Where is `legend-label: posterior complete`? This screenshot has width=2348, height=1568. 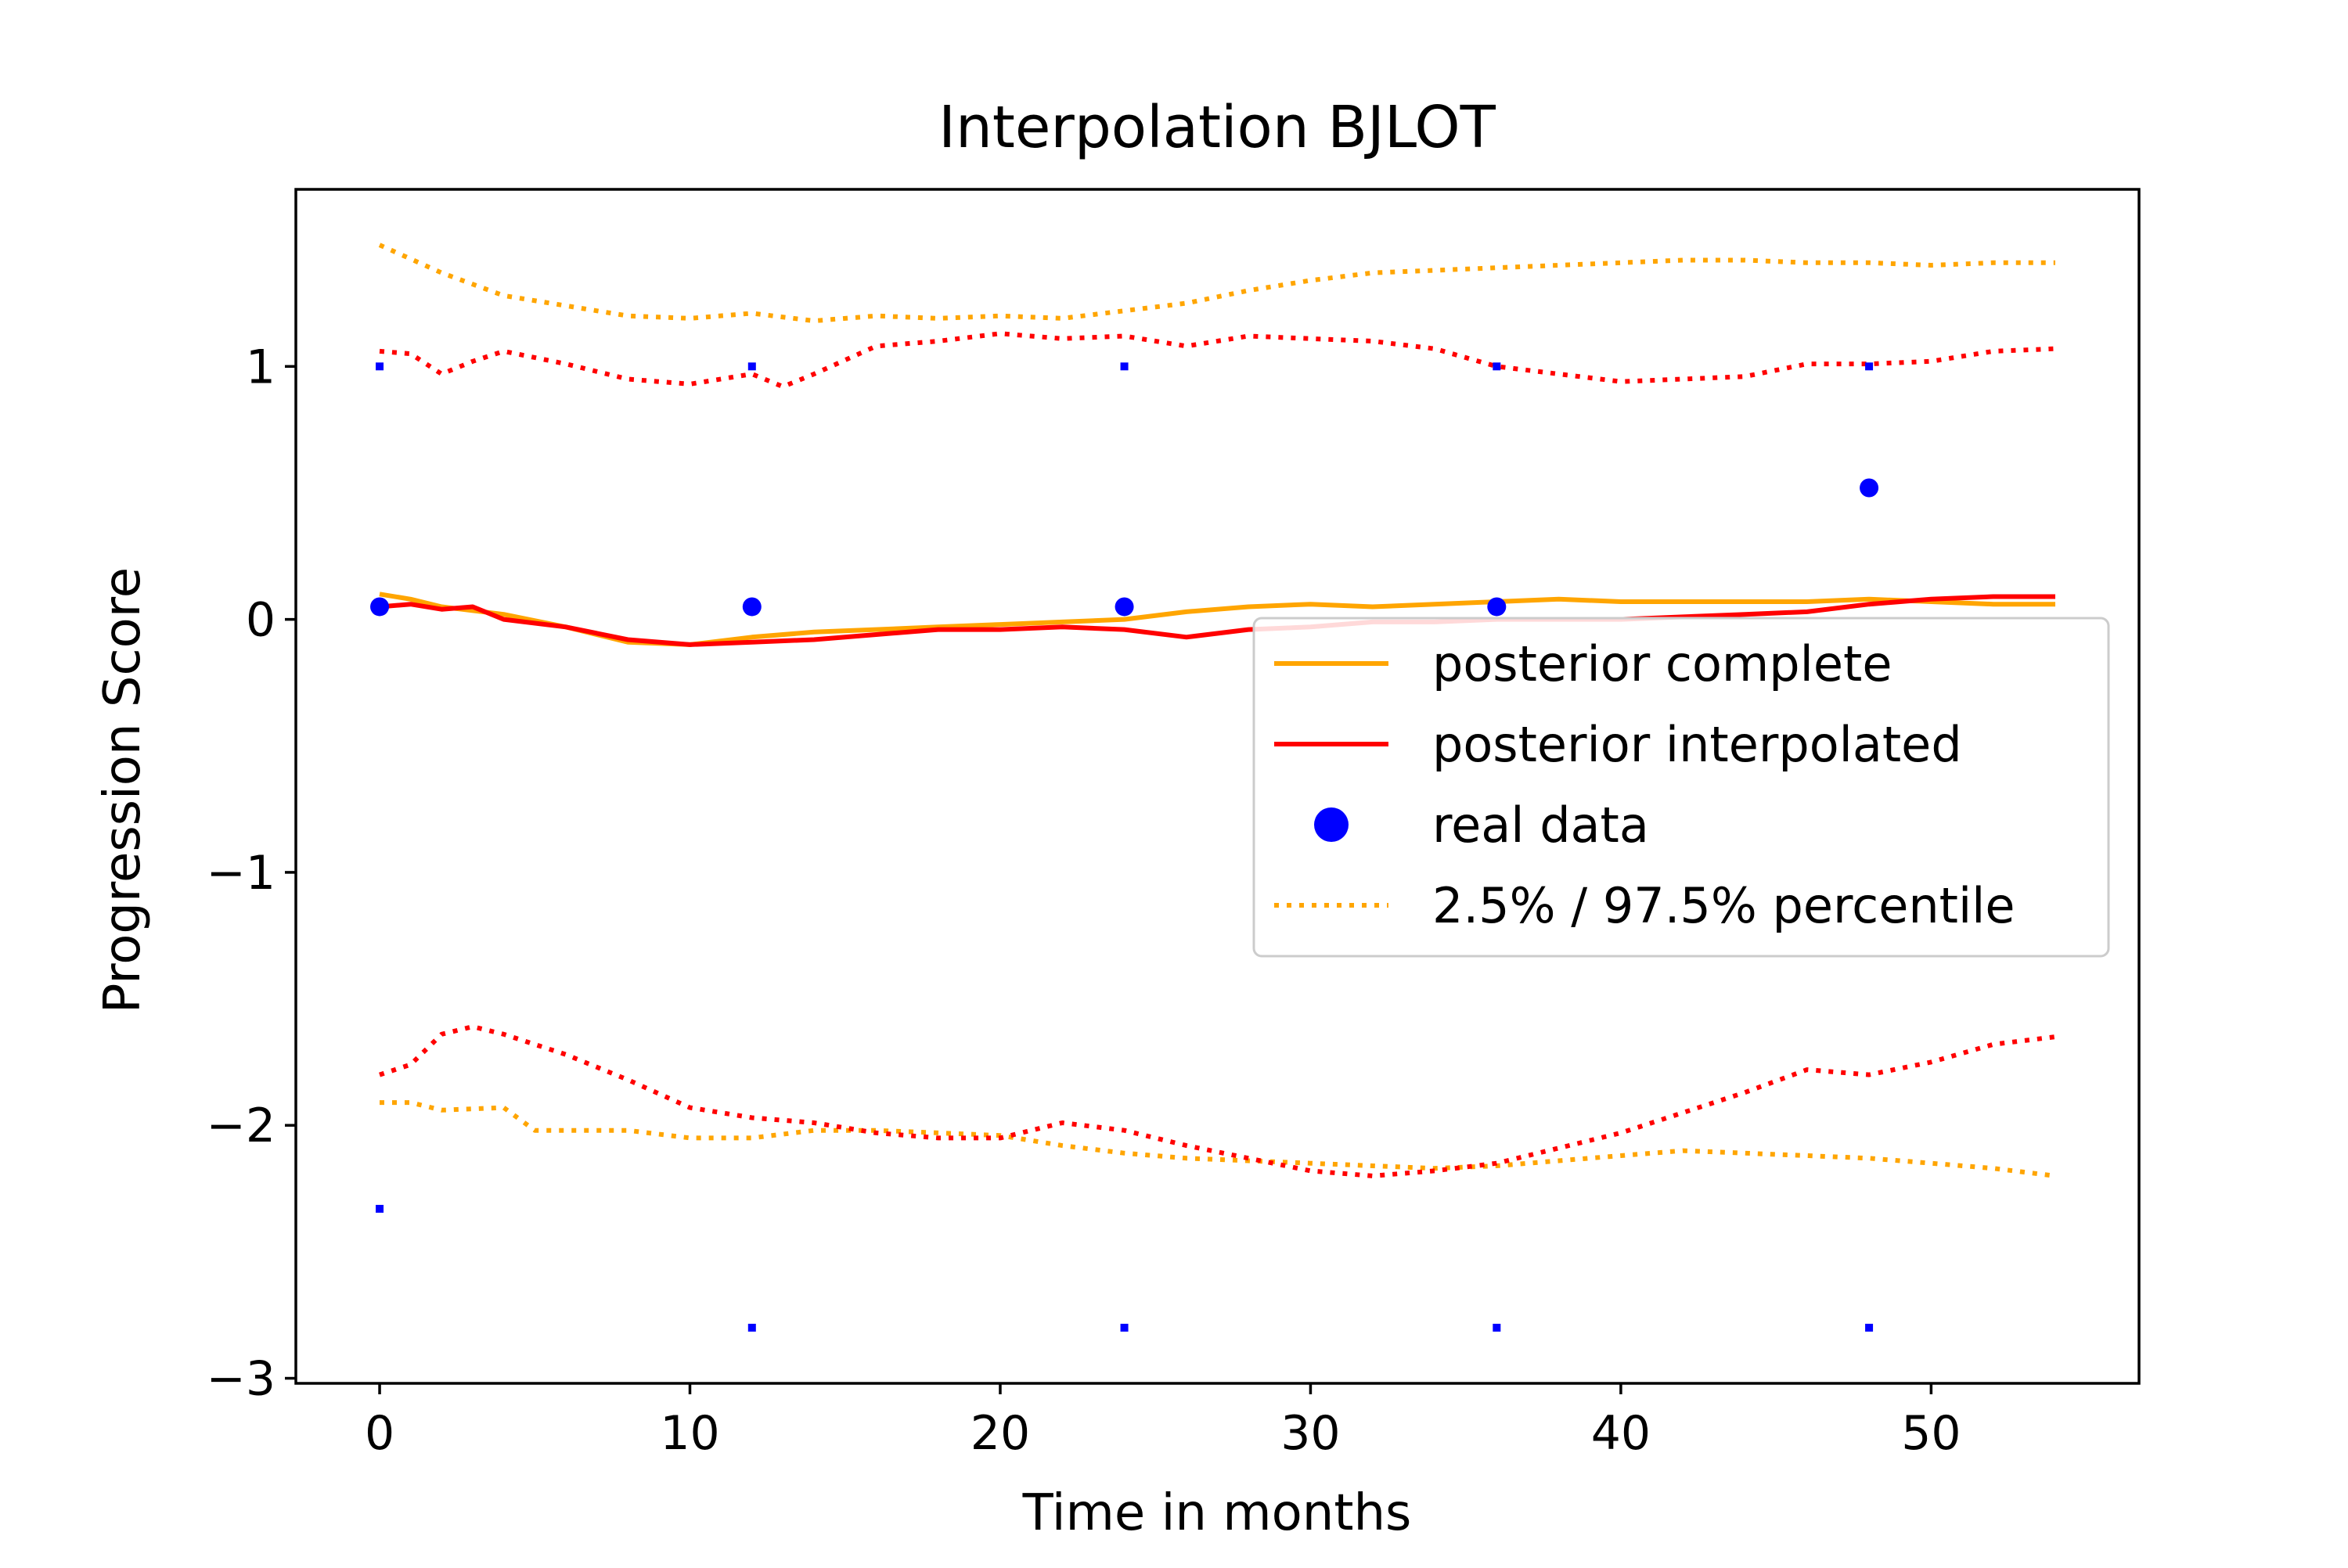
legend-label: posterior complete is located at coordinates (1662, 663).